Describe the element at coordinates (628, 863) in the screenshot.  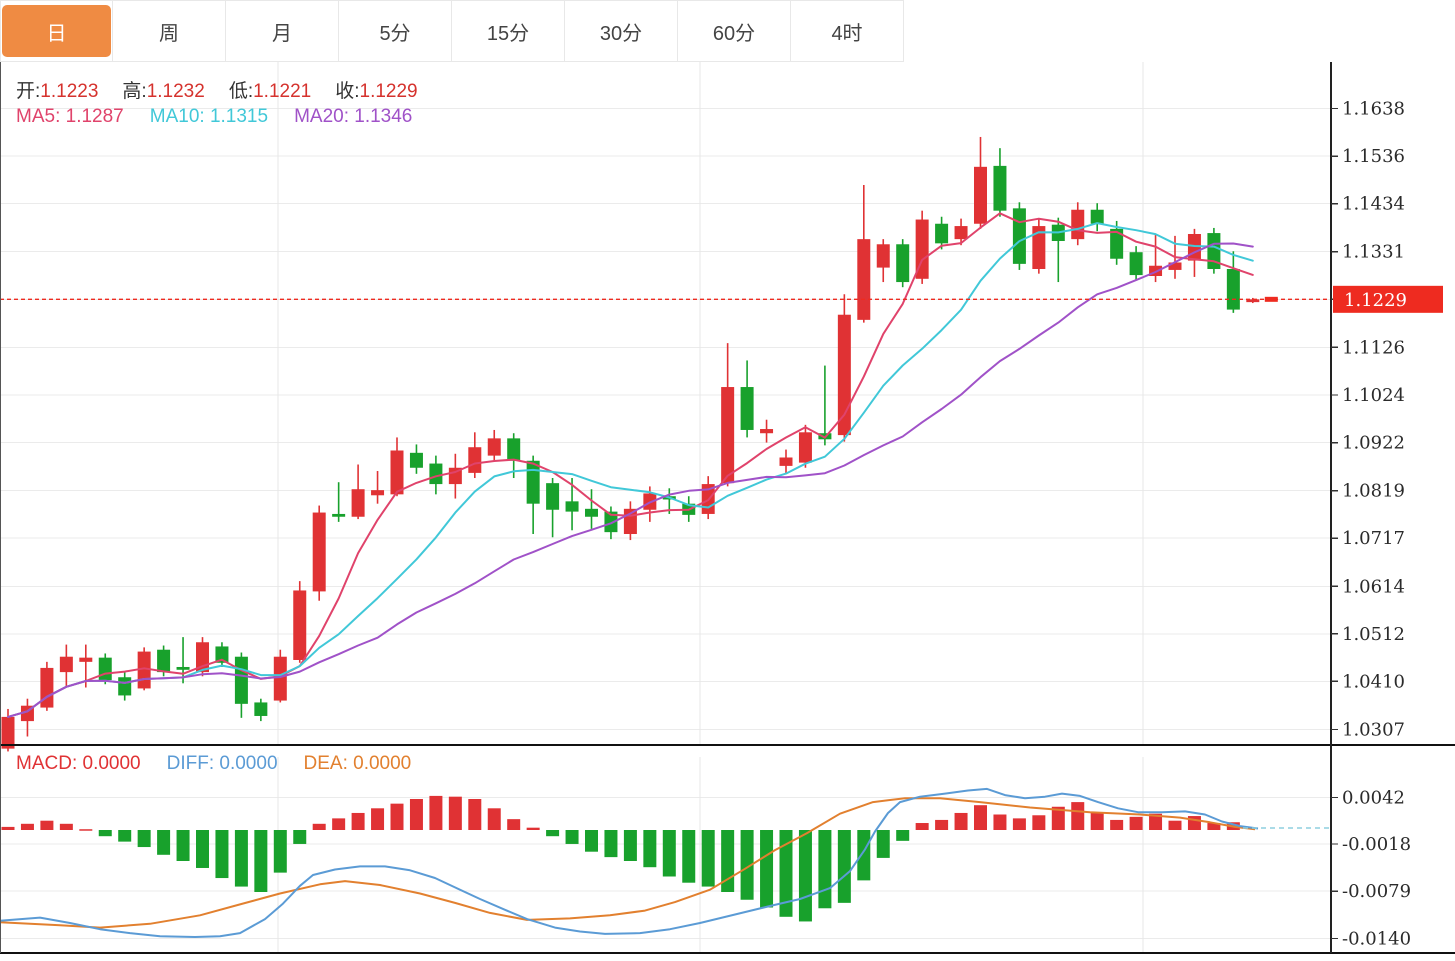
I see `dea-line` at that location.